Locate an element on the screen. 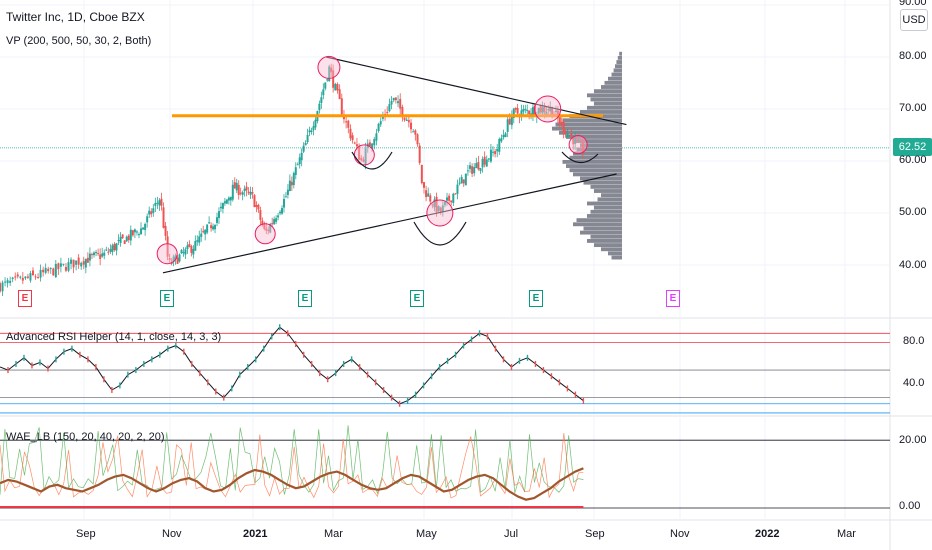 This screenshot has width=932, height=550. wae-panel is located at coordinates (445, 467).